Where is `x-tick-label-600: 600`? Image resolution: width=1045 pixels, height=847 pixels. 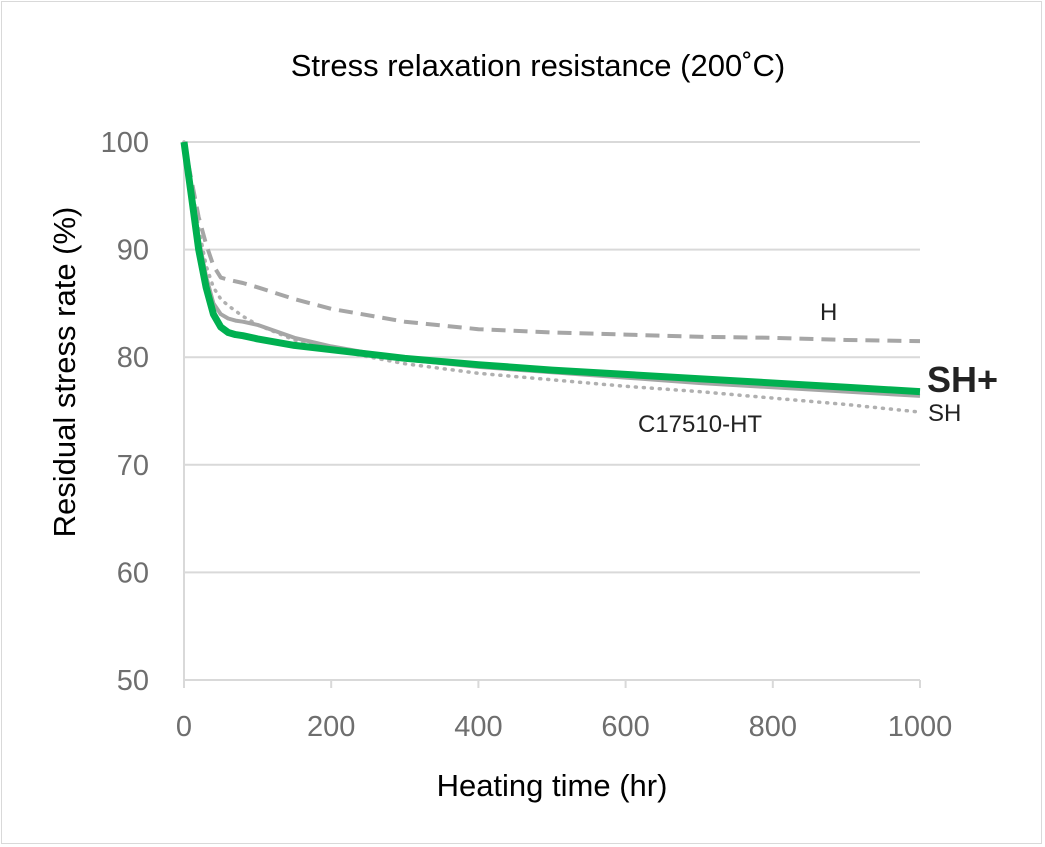
x-tick-label-600: 600 is located at coordinates (625, 727).